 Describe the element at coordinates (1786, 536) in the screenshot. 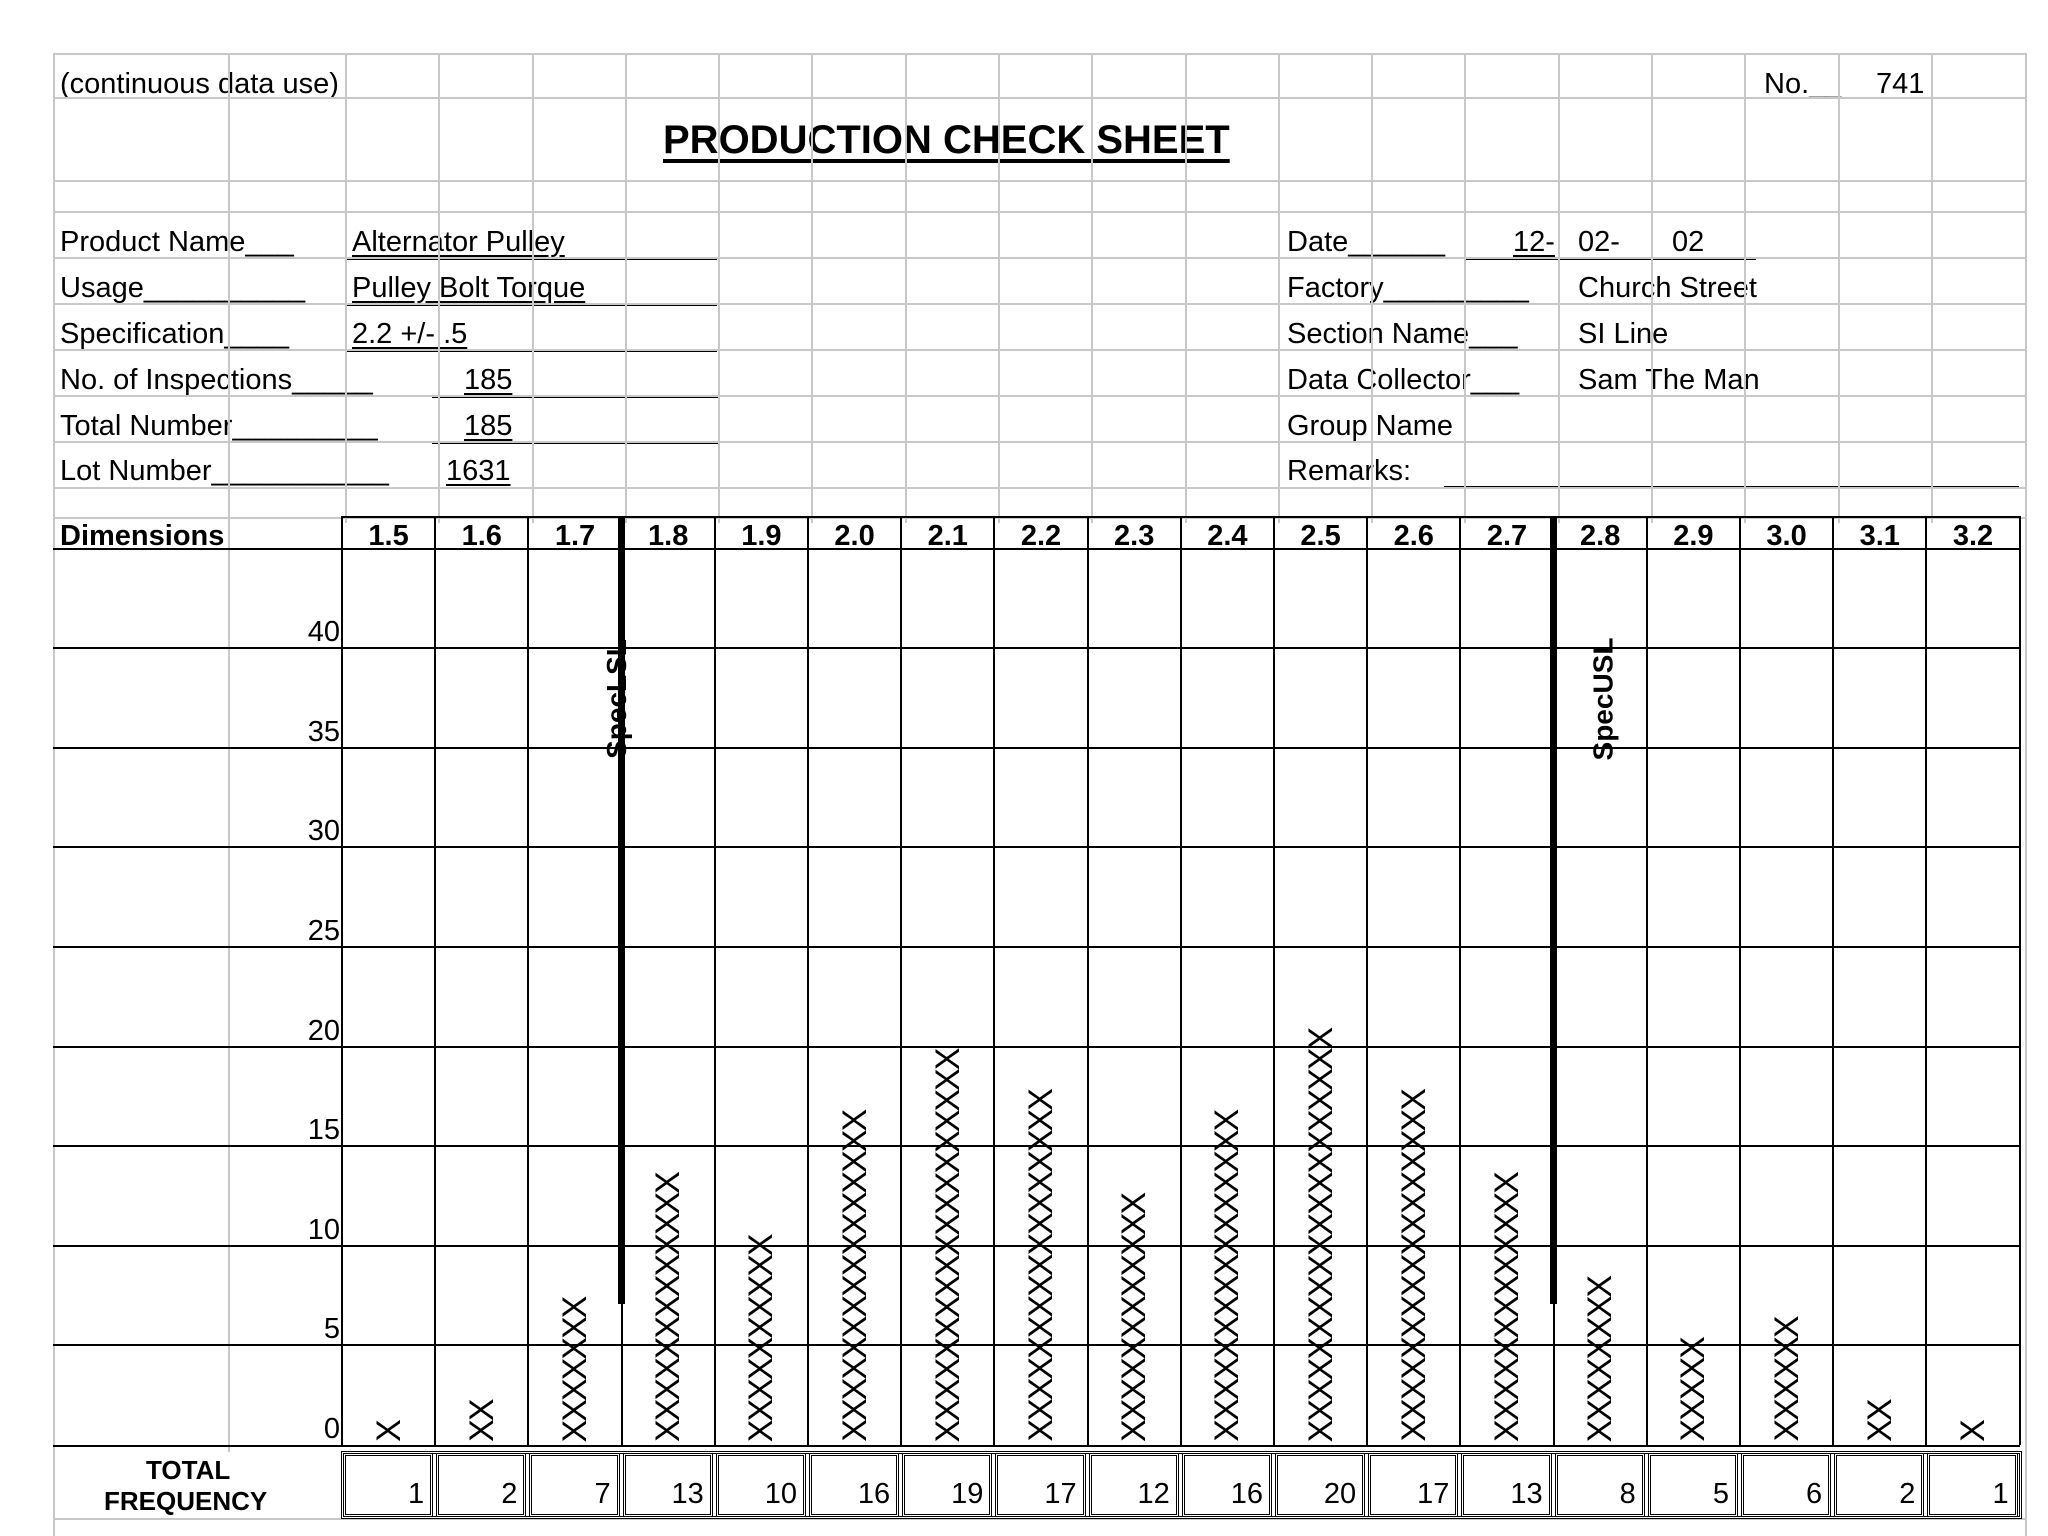

I see `dimension-header: 3.0` at that location.